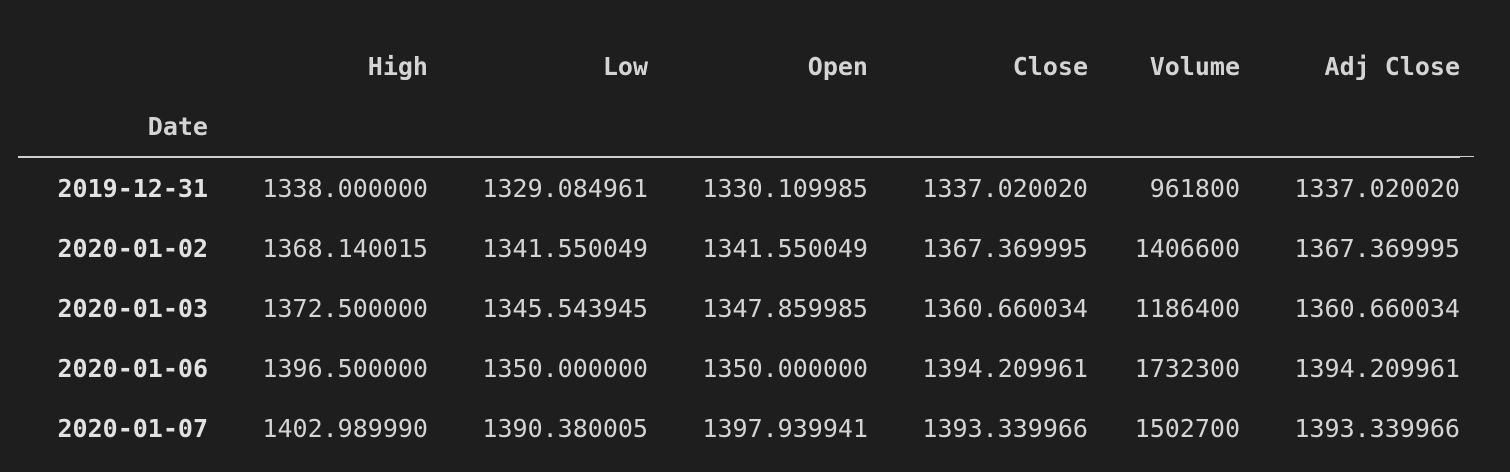  What do you see at coordinates (113, 66) in the screenshot?
I see `header-blank` at bounding box center [113, 66].